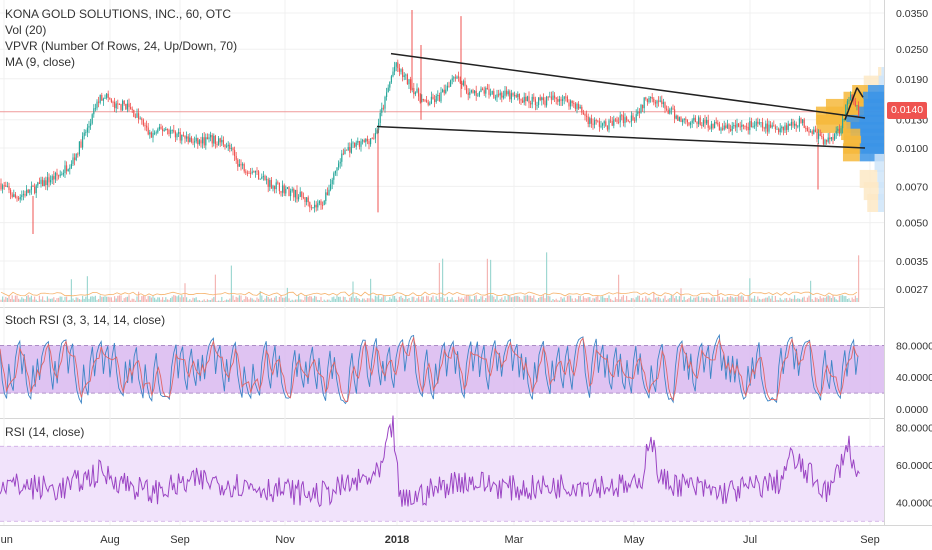 This screenshot has width=932, height=550. Describe the element at coordinates (121, 46) in the screenshot. I see `vpvr-legend: VPVR (Number Of Rows, 24, Up/Down, 70)` at that location.